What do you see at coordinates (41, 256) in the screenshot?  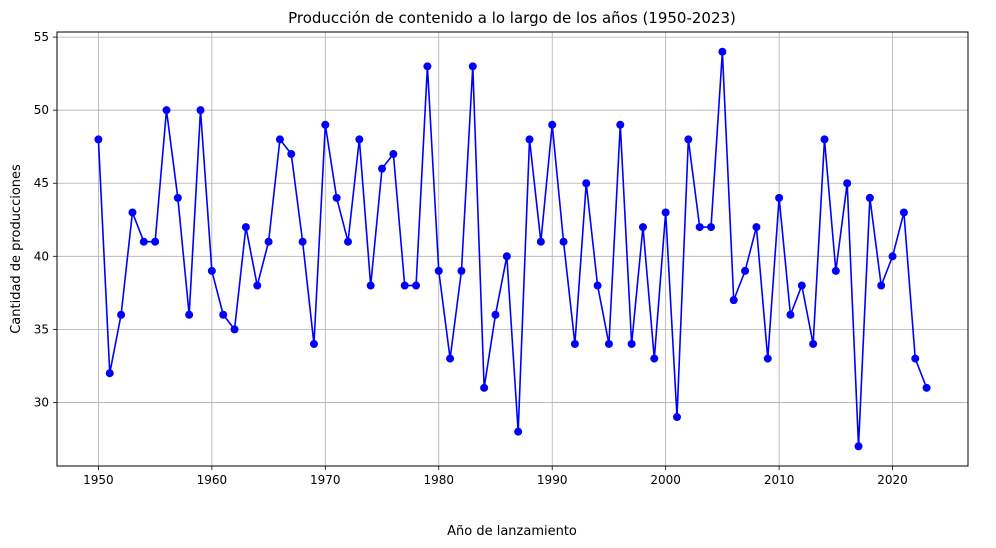 I see `y-tick-label: 40` at bounding box center [41, 256].